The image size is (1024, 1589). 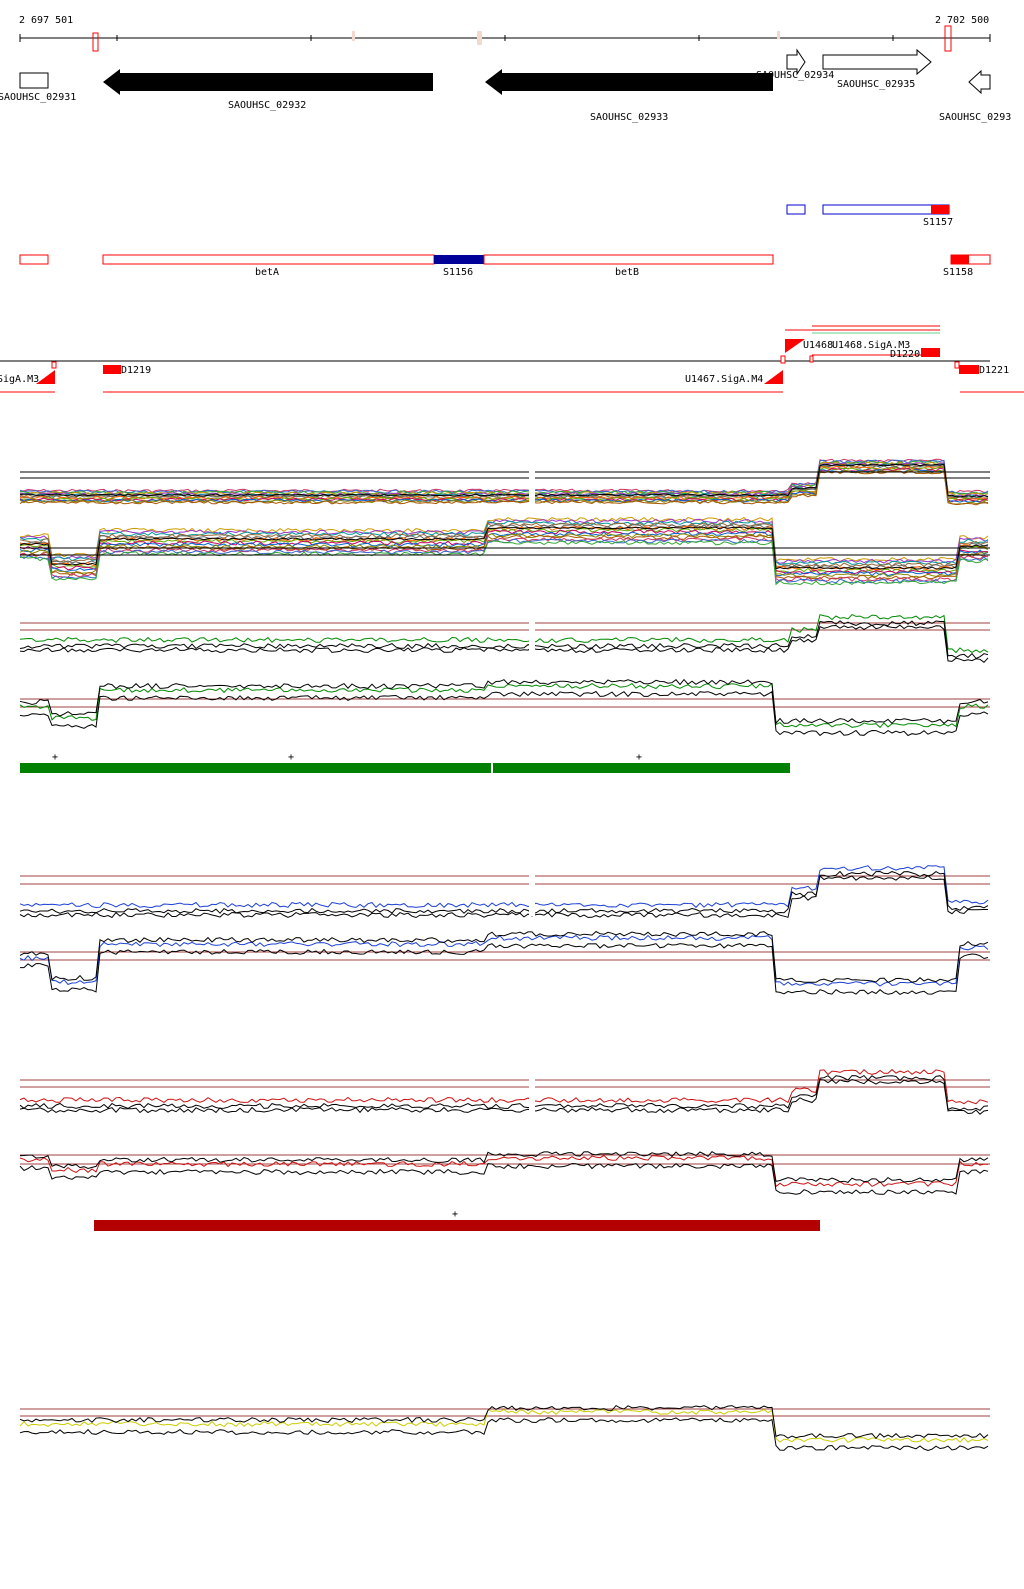 I want to click on terminator-d1221, so click(x=969, y=369).